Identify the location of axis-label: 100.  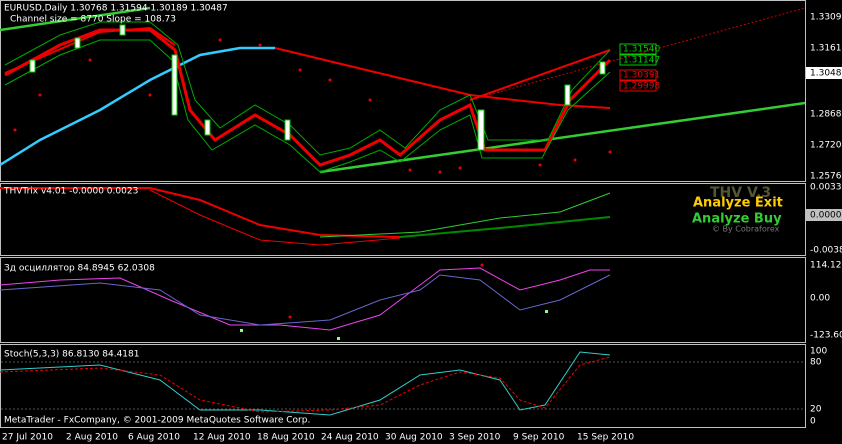
(818, 352).